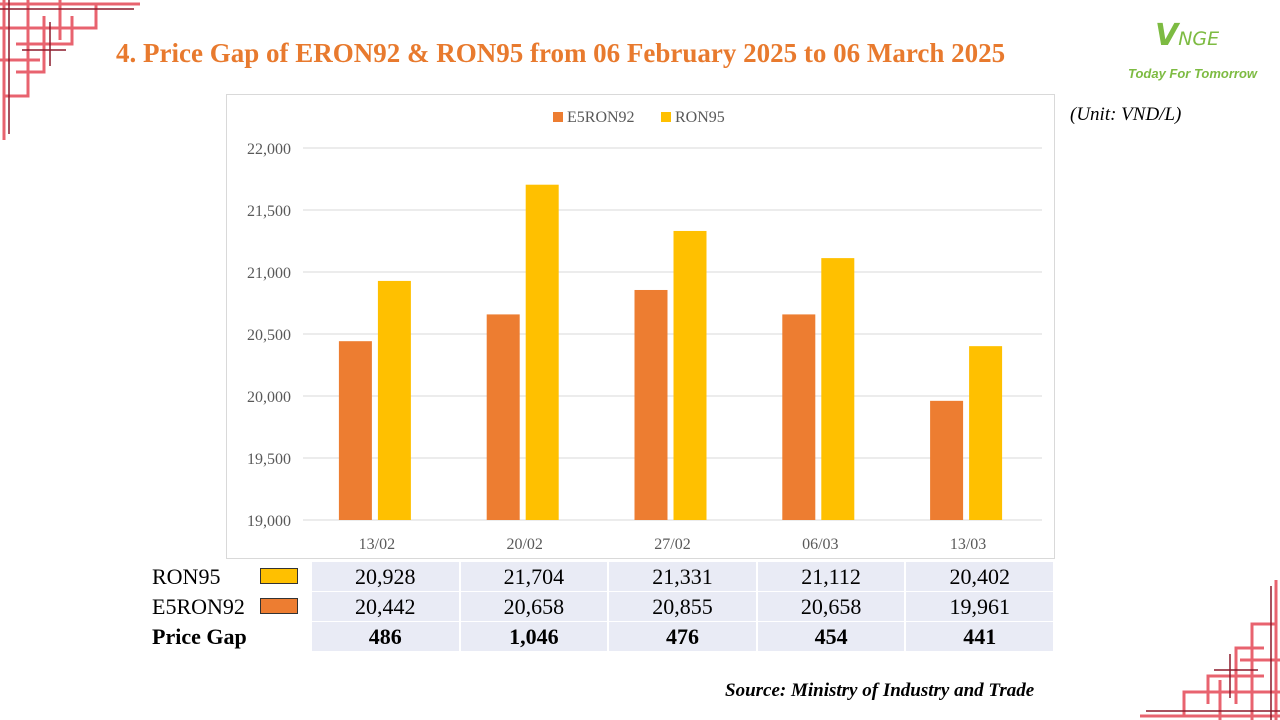 Image resolution: width=1280 pixels, height=720 pixels. I want to click on table-cell: 21,704, so click(534, 577).